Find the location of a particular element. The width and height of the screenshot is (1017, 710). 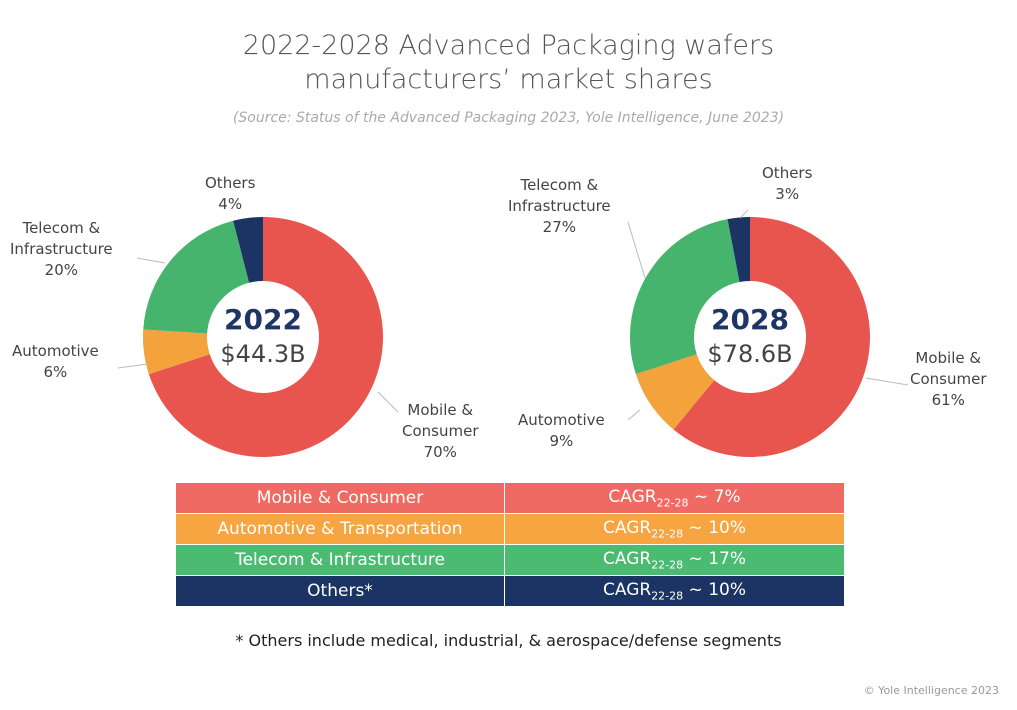

donut-2028-slice-mobile is located at coordinates (771, 337).